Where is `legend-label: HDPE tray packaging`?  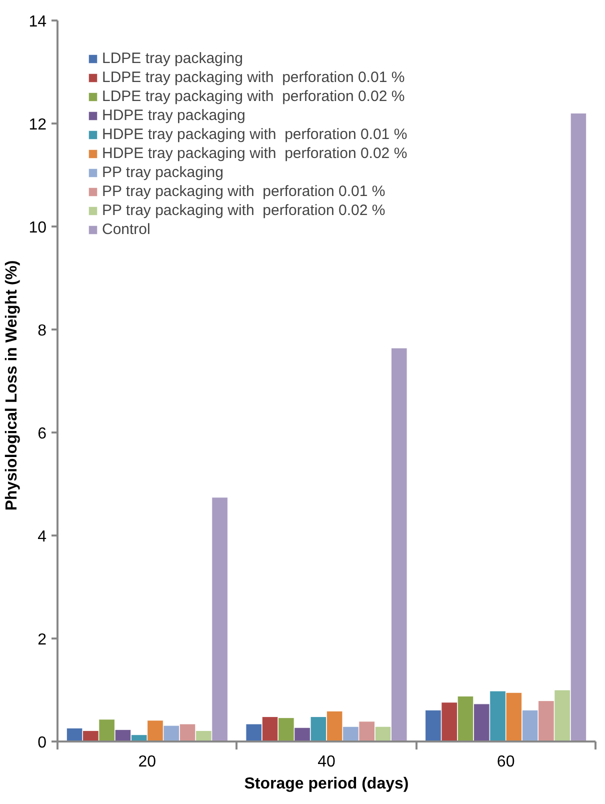
legend-label: HDPE tray packaging is located at coordinates (174, 115).